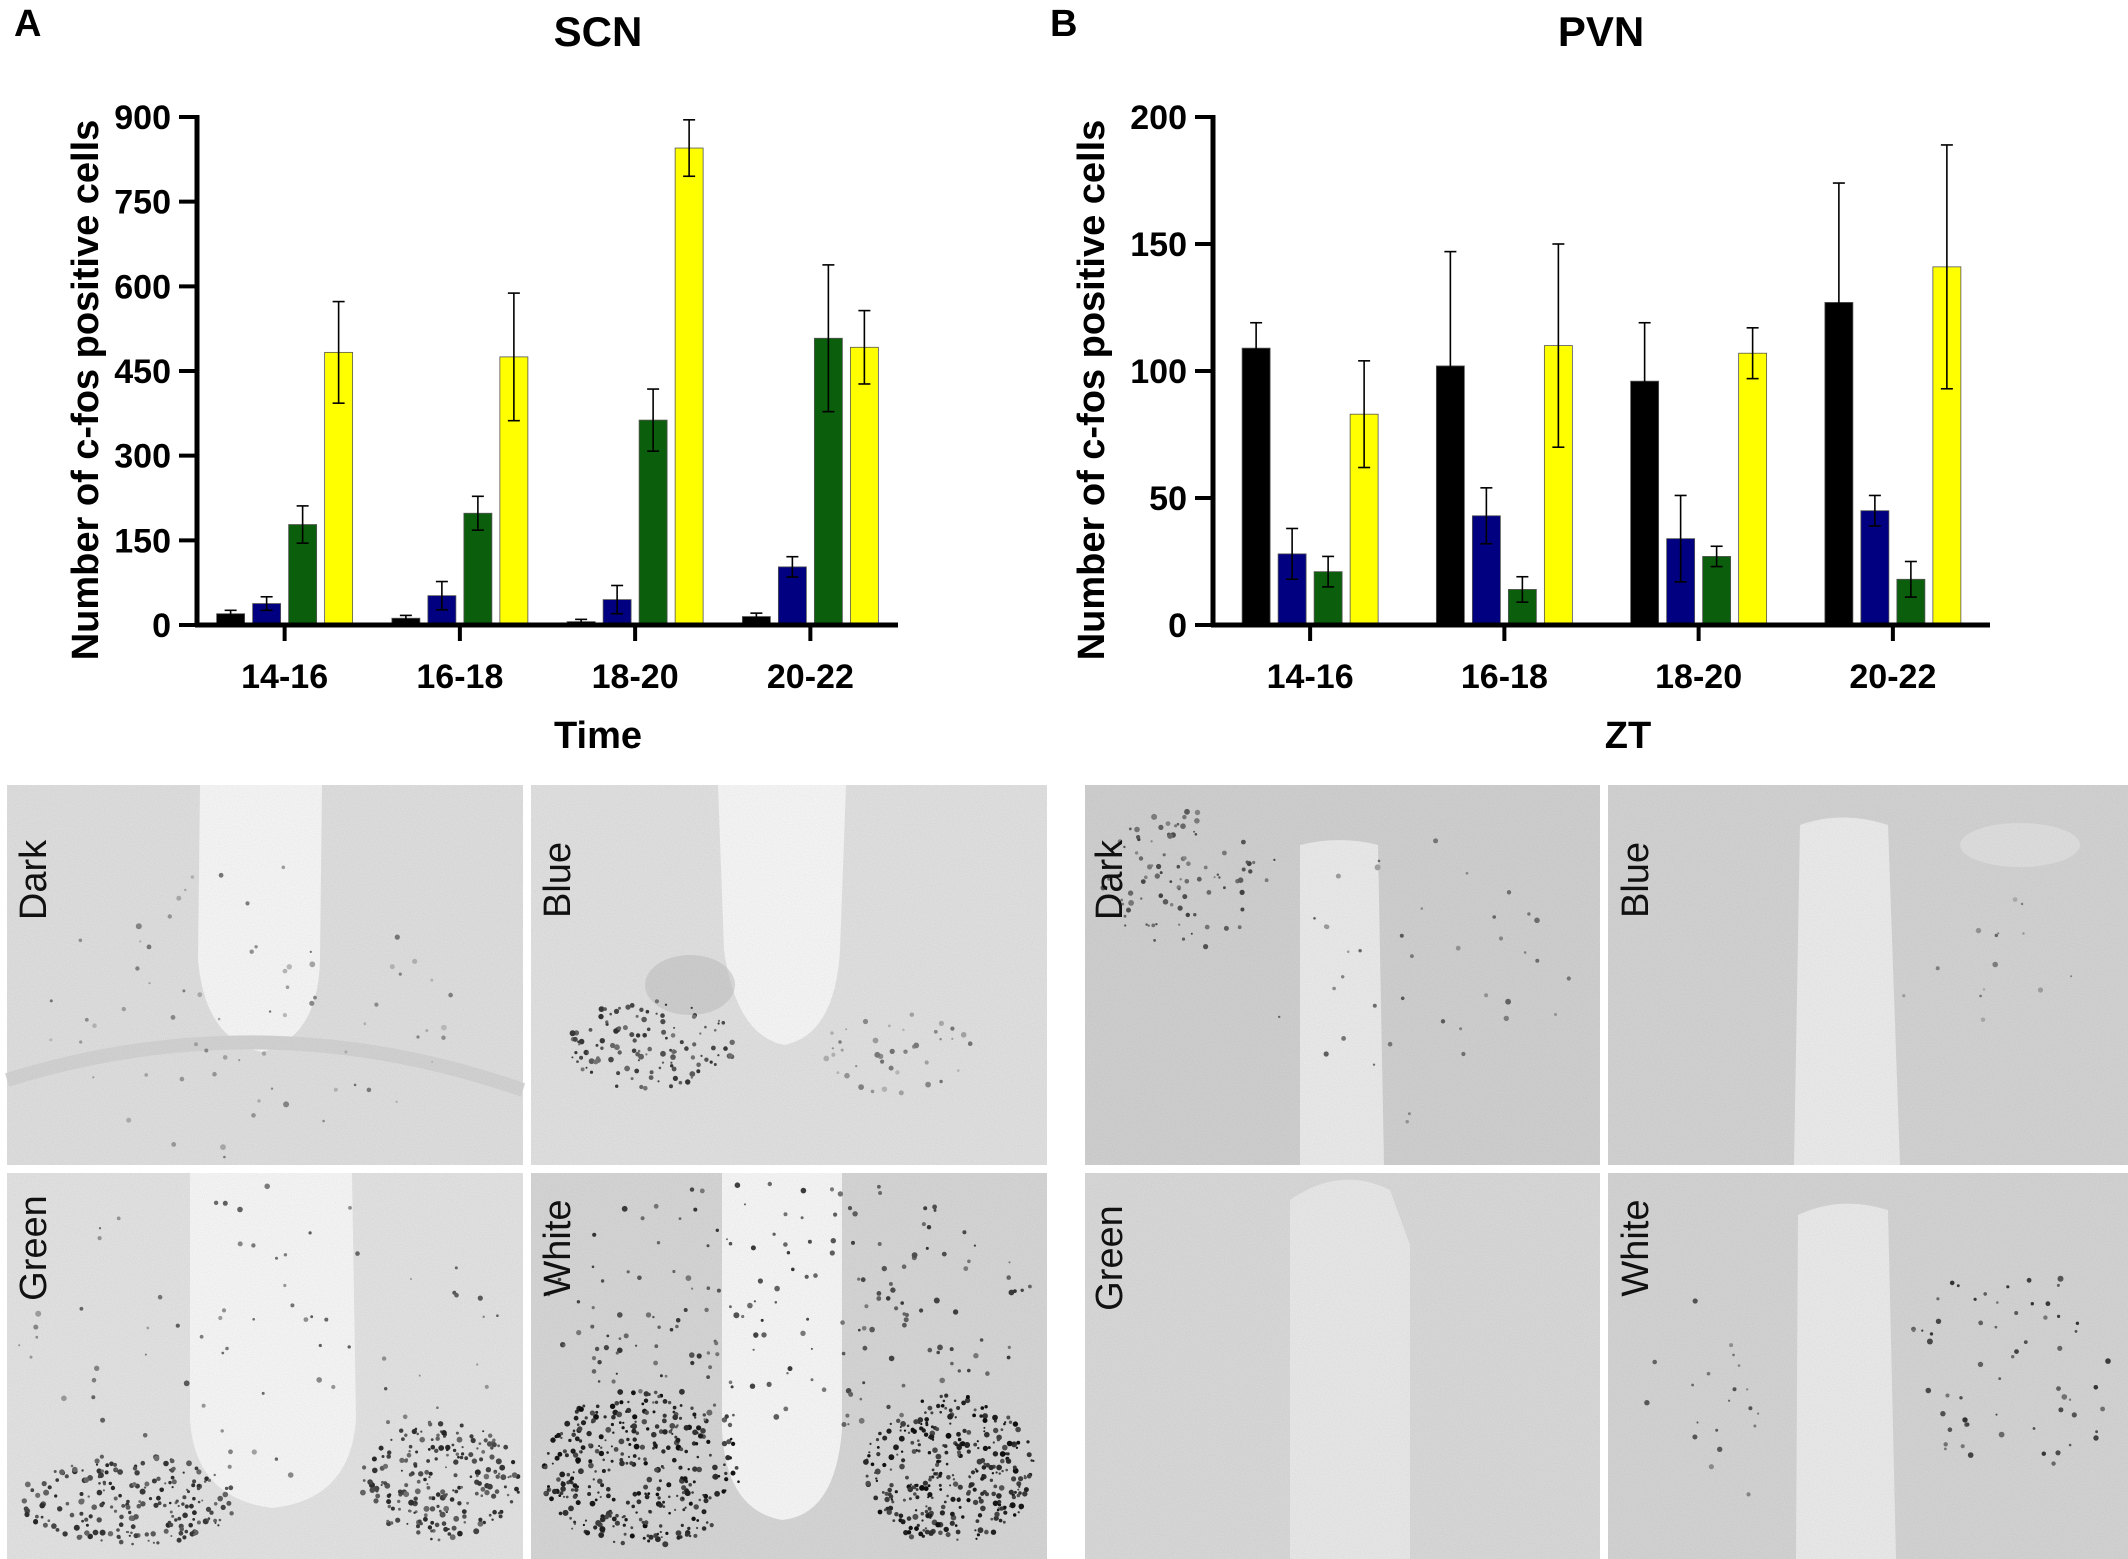 This screenshot has height=1559, width=2128. I want to click on y-tick-label: 450, so click(142, 372).